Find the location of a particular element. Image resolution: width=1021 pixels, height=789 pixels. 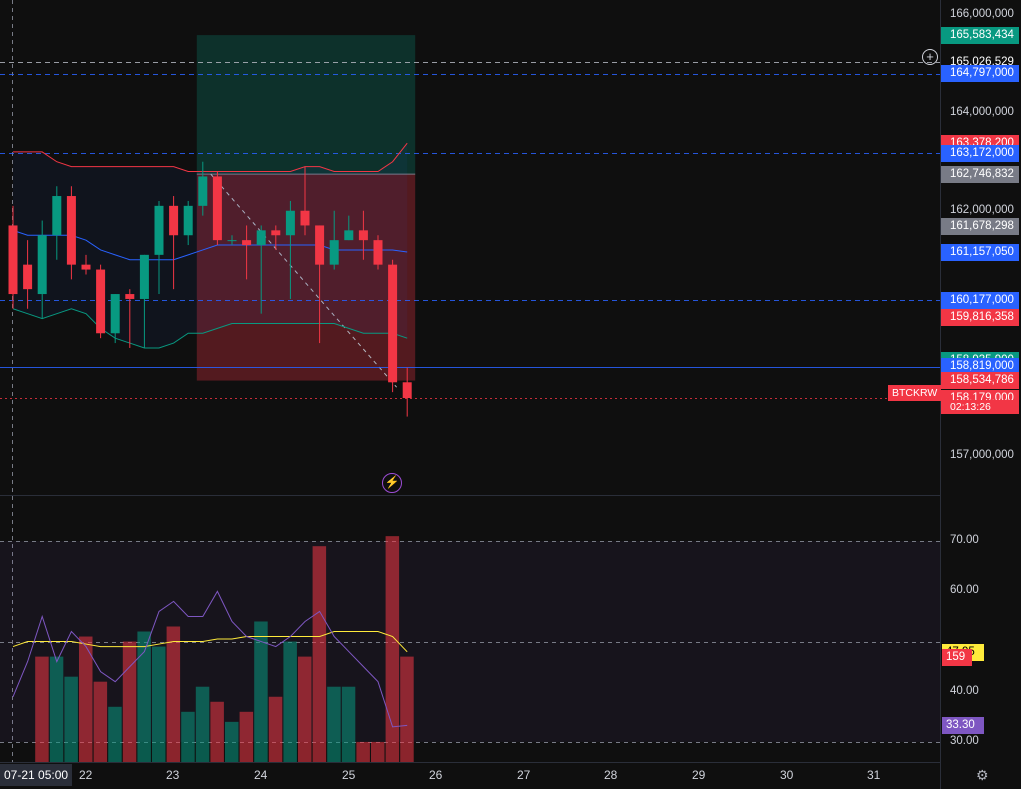

price-tick-label: 164,000,000 is located at coordinates (982, 111).